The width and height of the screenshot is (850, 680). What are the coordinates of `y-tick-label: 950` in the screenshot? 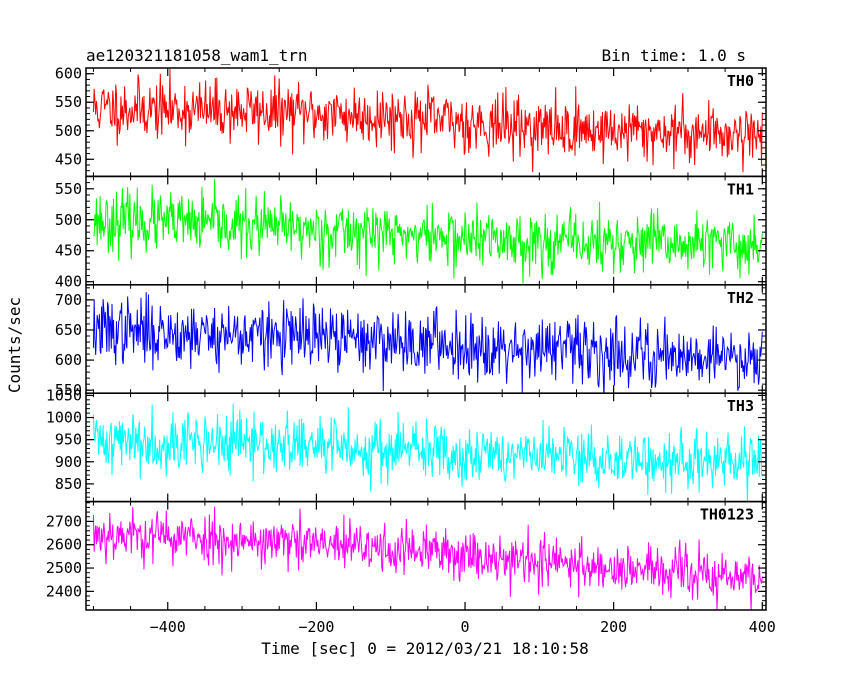 It's located at (68, 440).